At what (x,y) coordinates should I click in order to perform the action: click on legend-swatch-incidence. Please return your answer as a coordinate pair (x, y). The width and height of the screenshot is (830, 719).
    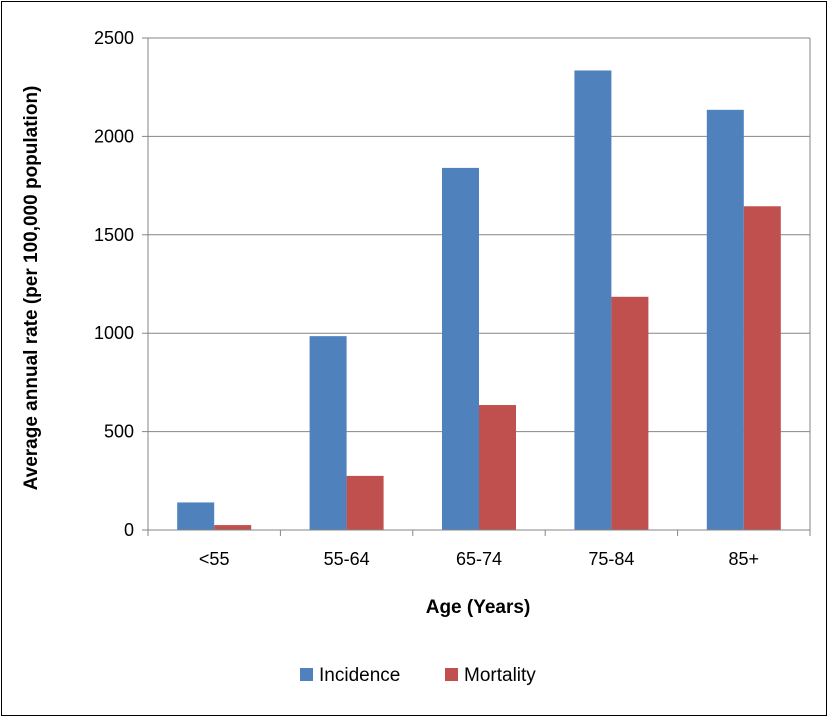
    Looking at the image, I should click on (306, 674).